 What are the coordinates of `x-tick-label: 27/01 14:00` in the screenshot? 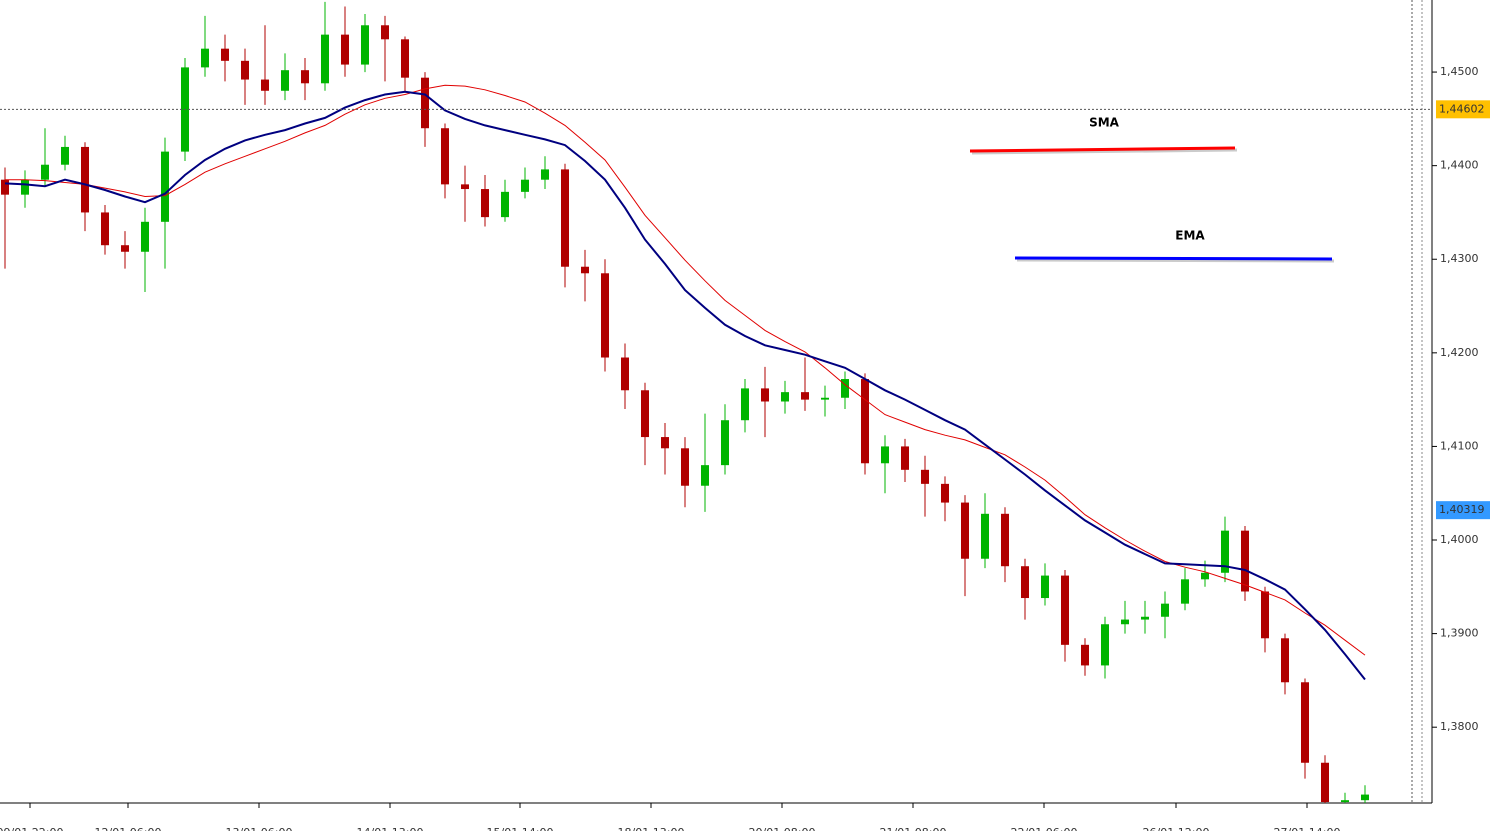 It's located at (1307, 828).